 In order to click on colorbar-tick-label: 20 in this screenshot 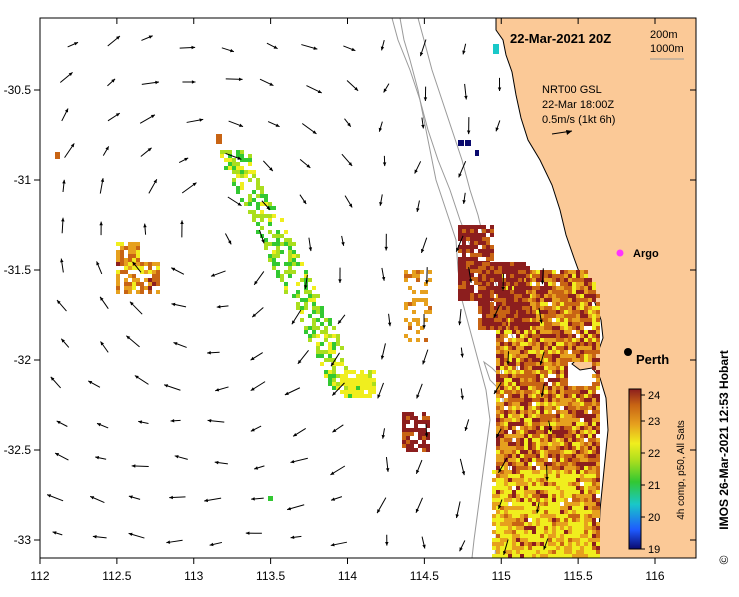, I will do `click(654, 518)`.